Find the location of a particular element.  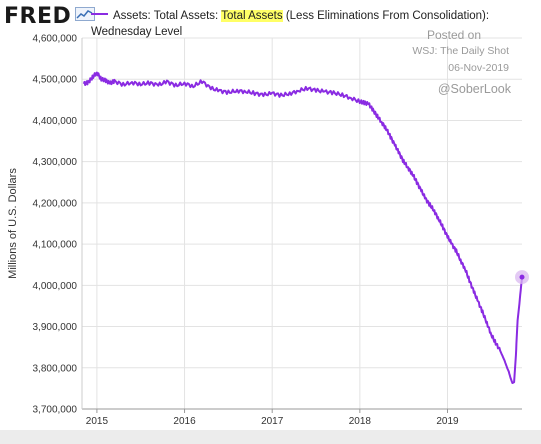

y-tick-label: 4,400,000 is located at coordinates (55, 121).